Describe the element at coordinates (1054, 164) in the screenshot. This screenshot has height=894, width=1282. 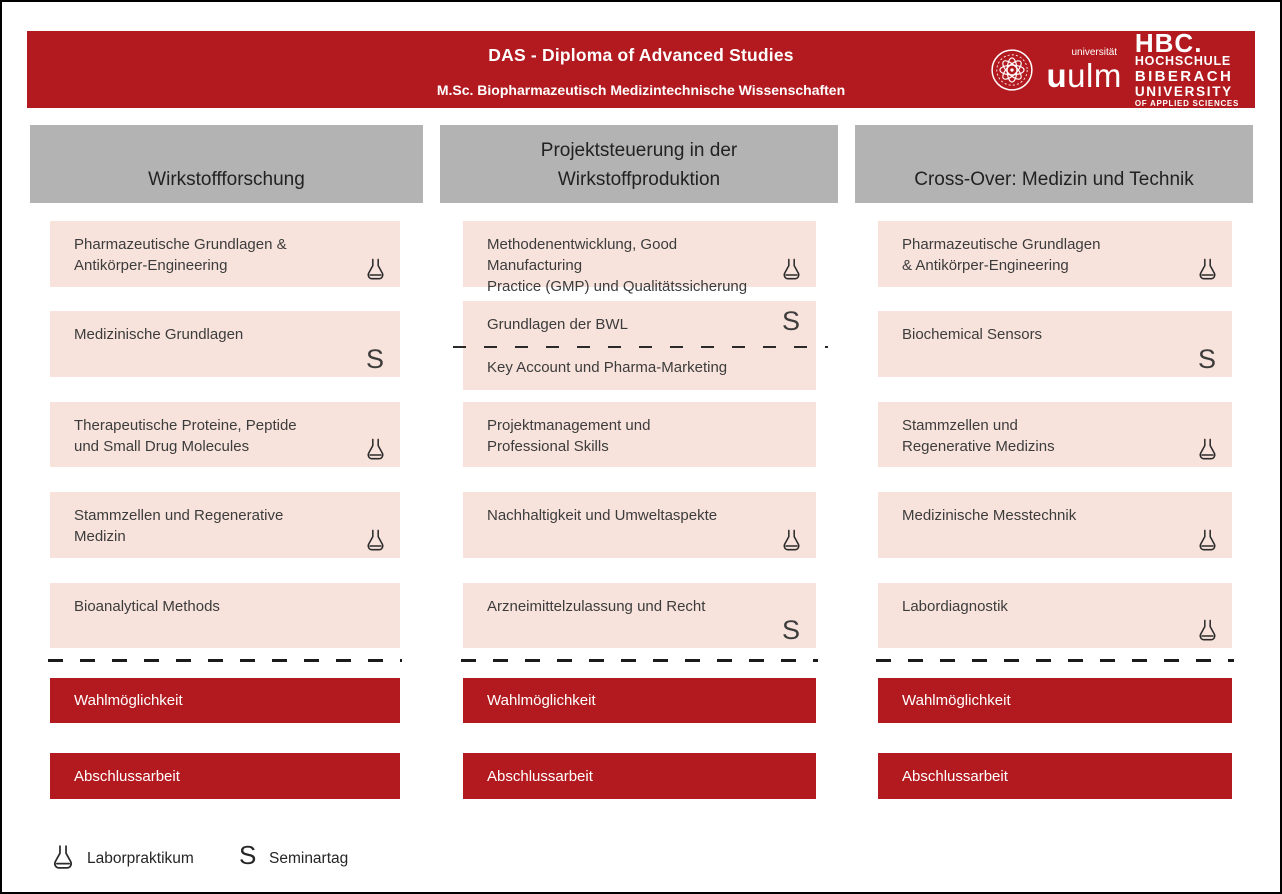
I see `column-header: Cross-Over: Medizin und Technik` at that location.